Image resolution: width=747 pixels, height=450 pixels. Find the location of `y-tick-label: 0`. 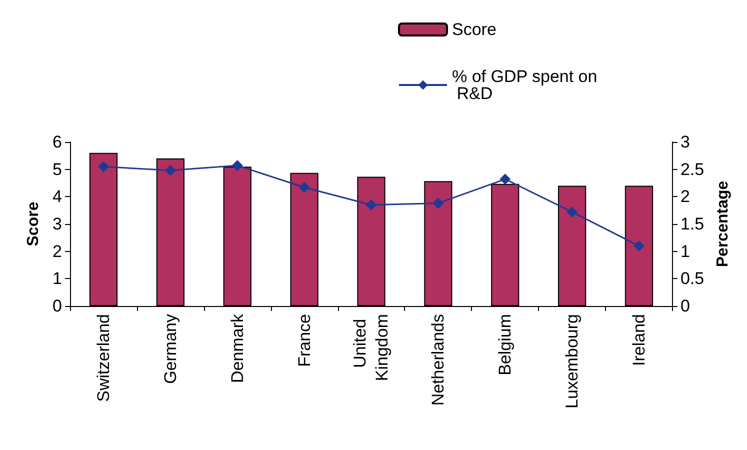

y-tick-label: 0 is located at coordinates (57, 306).